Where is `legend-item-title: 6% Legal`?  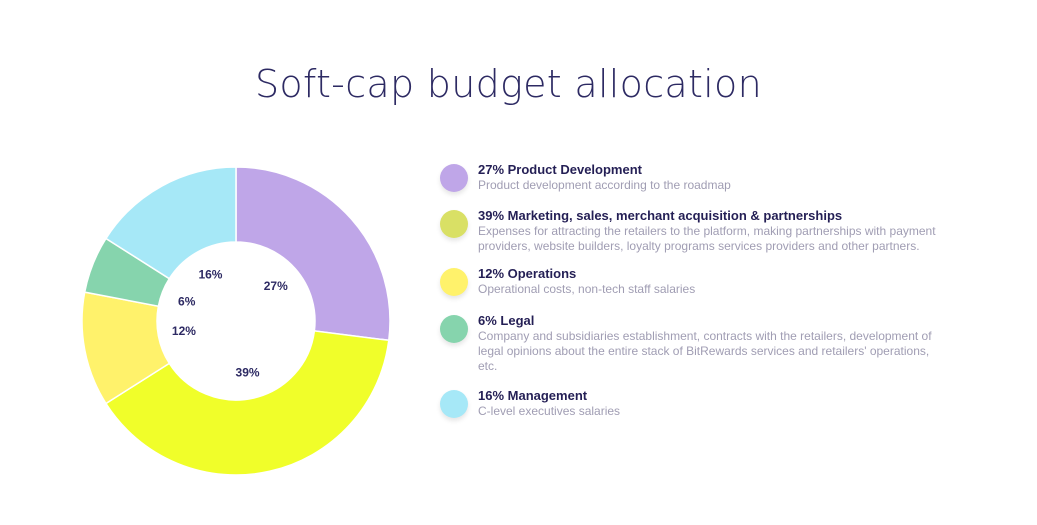
legend-item-title: 6% Legal is located at coordinates (506, 320).